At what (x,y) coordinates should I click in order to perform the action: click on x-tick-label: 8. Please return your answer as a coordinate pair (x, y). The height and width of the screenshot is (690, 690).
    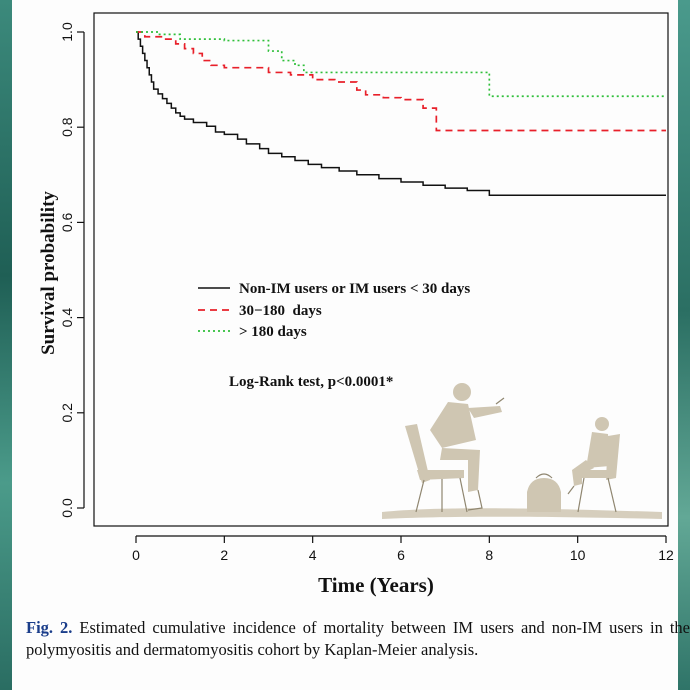
    Looking at the image, I should click on (489, 555).